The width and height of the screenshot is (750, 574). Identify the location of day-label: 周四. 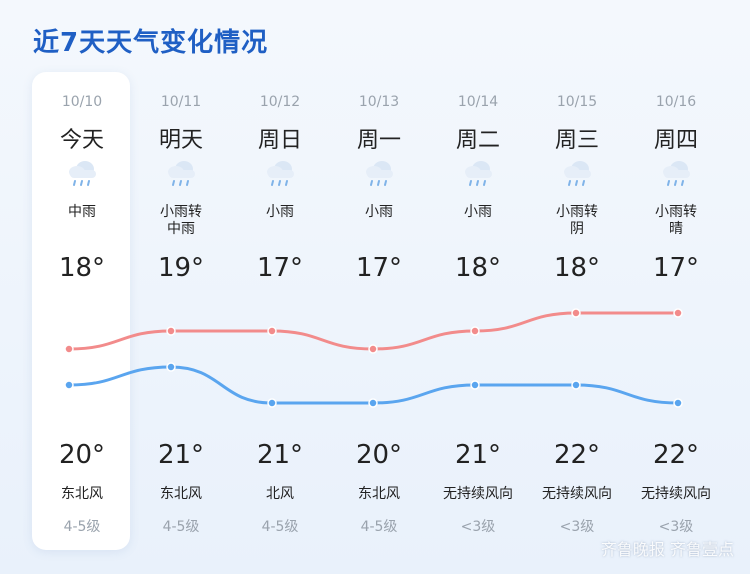
(675, 140).